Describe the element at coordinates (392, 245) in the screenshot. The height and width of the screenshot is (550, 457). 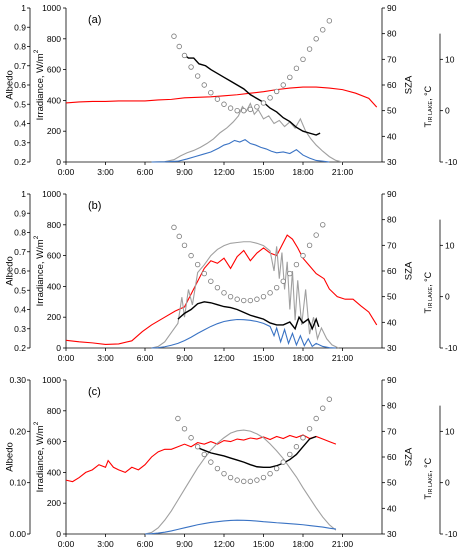
I see `sza-tick-label: 70` at that location.